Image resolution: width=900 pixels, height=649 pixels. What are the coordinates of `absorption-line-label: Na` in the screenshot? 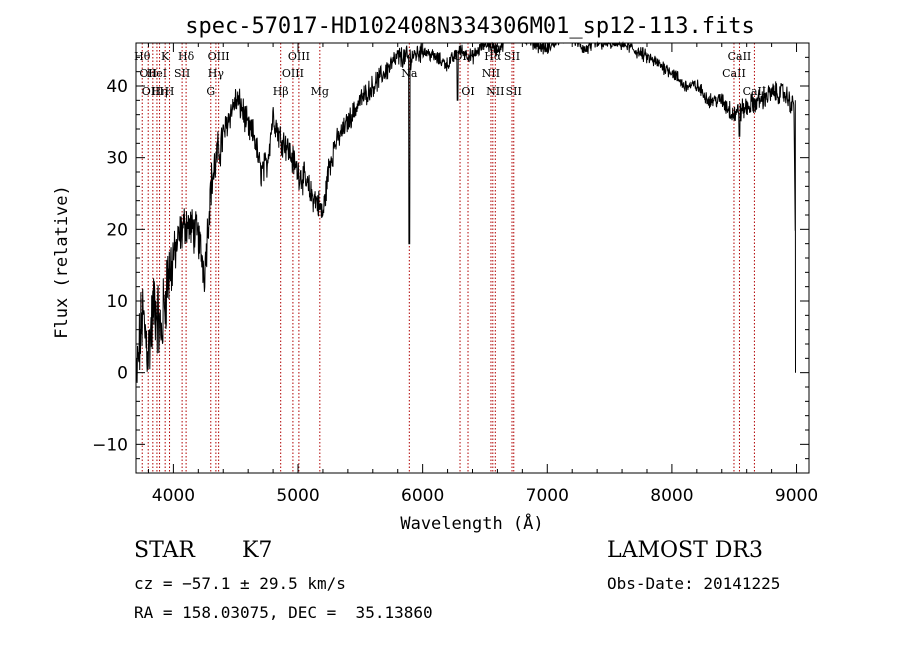 It's located at (409, 73).